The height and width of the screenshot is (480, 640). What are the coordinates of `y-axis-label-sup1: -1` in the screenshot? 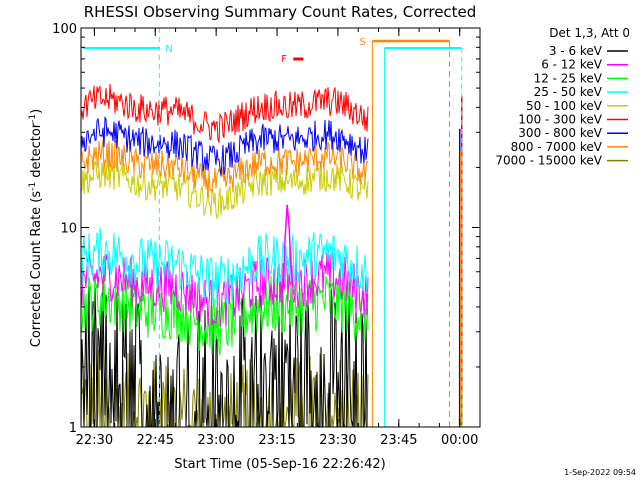 It's located at (33, 186).